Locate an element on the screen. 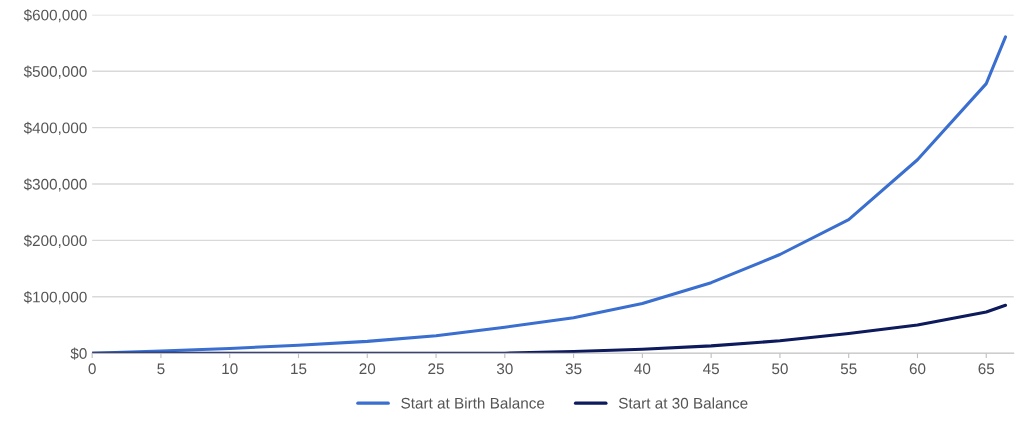  x-tick-label: 15 is located at coordinates (299, 369).